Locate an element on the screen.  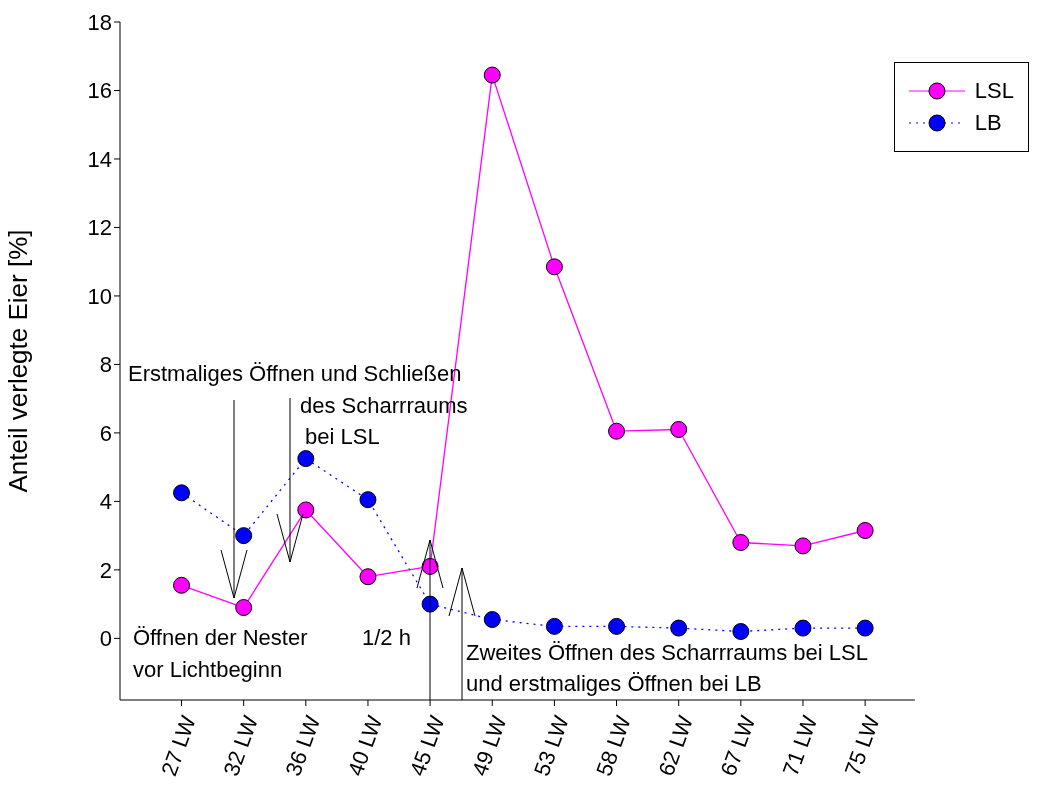
legend-label: LSL is located at coordinates (994, 91).